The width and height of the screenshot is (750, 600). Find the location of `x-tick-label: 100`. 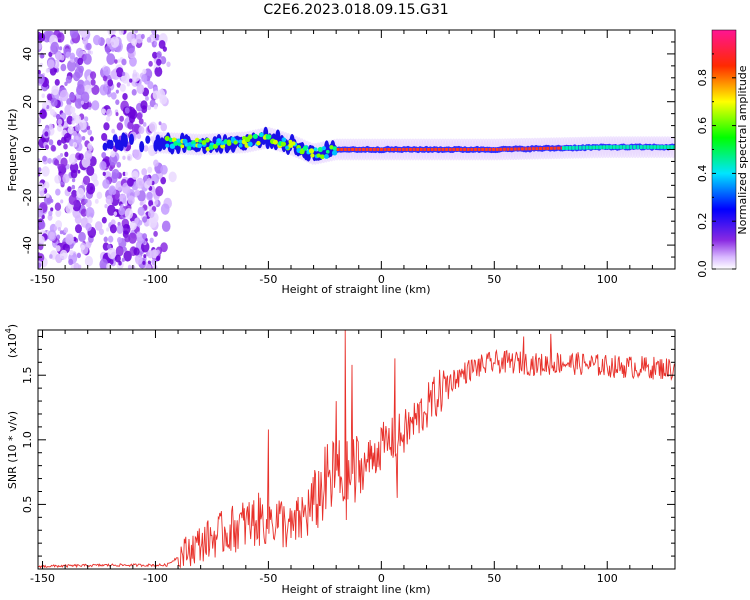

x-tick-label: 100 is located at coordinates (607, 578).